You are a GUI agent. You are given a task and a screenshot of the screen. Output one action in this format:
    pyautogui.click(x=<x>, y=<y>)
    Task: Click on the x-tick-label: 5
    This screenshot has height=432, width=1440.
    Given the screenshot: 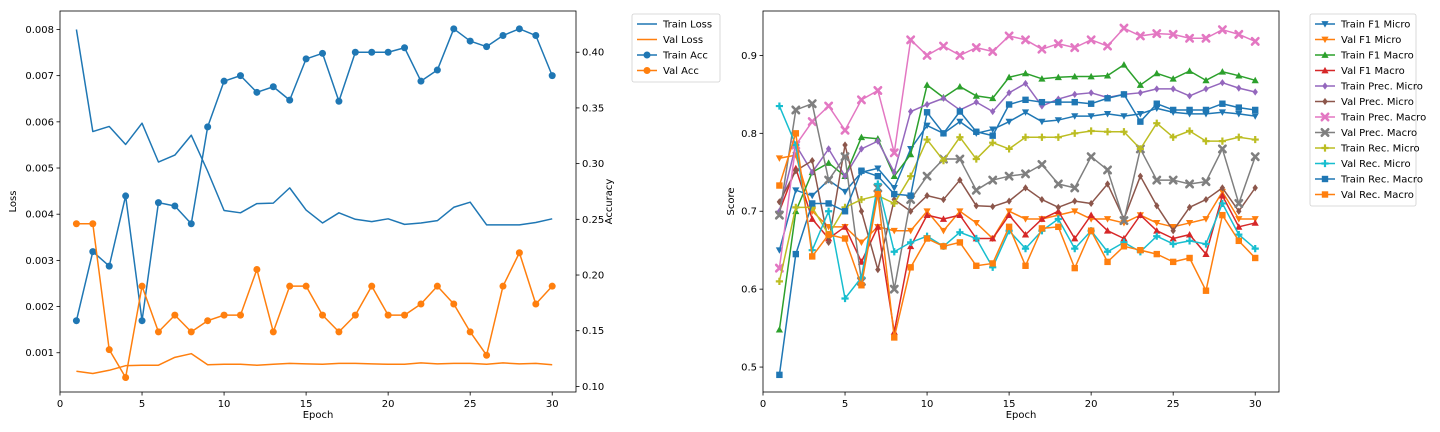 What is the action you would take?
    pyautogui.click(x=142, y=404)
    